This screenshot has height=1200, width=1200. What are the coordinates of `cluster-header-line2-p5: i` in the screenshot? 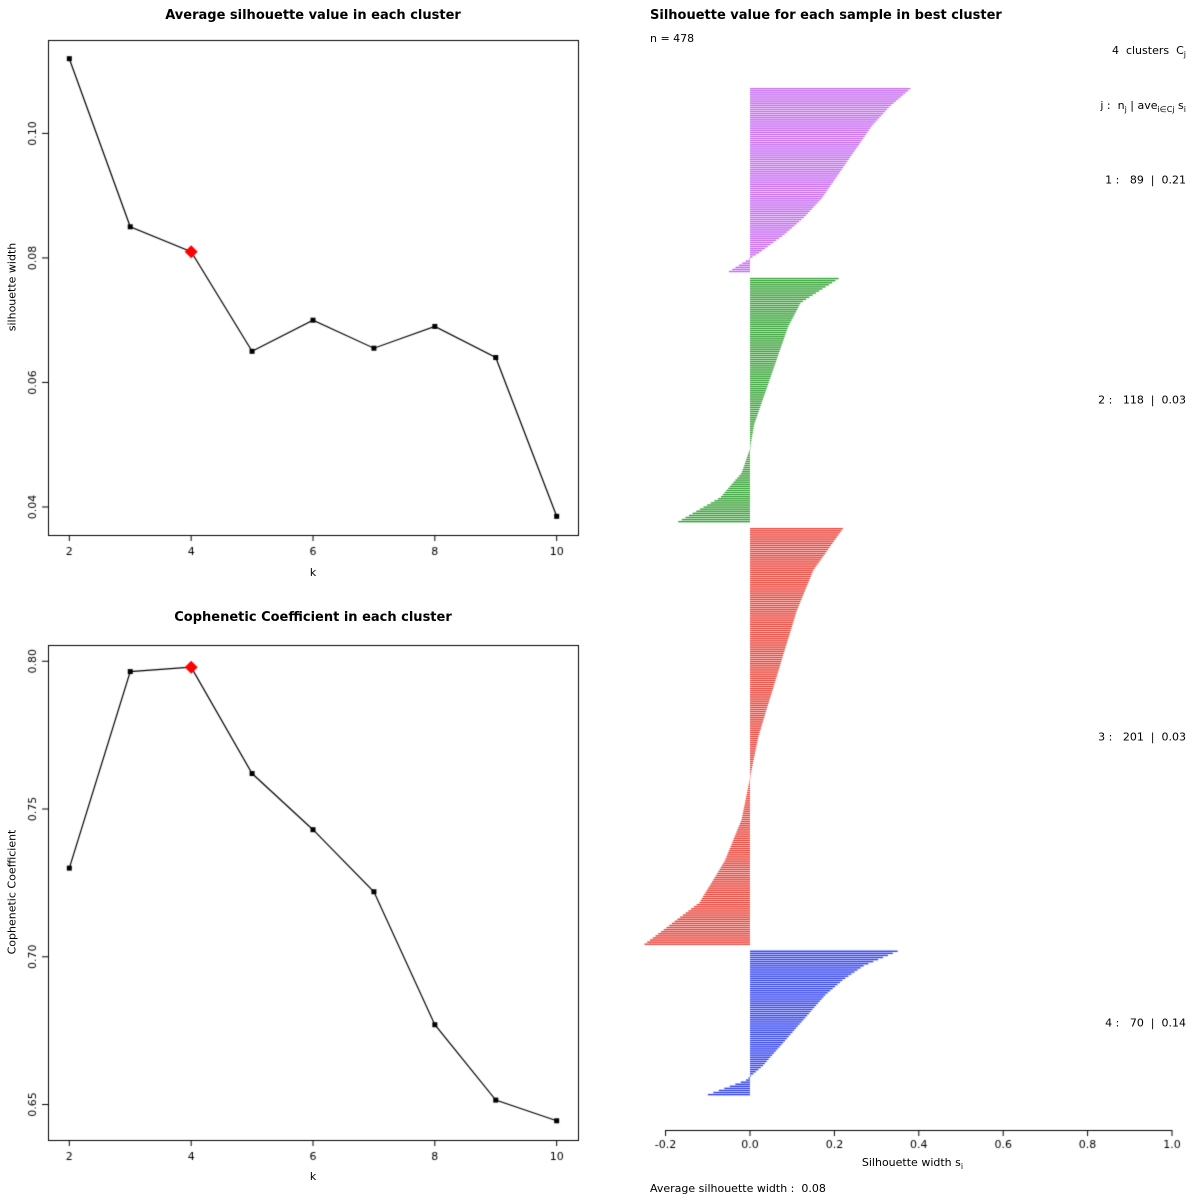 It's located at (1184, 110).